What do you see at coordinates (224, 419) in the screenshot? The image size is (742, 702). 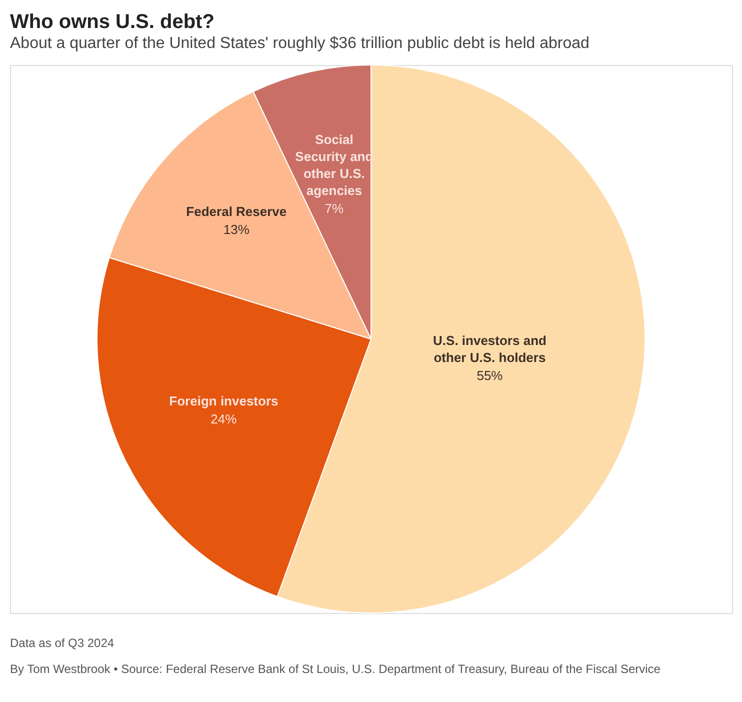 I see `data-label: 24%` at bounding box center [224, 419].